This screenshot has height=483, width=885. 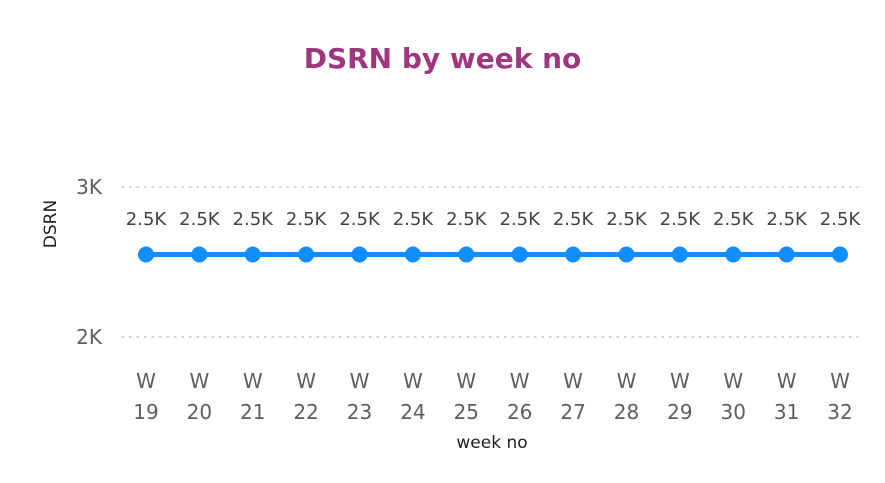 What do you see at coordinates (839, 412) in the screenshot?
I see `x-tick-label-line: 32` at bounding box center [839, 412].